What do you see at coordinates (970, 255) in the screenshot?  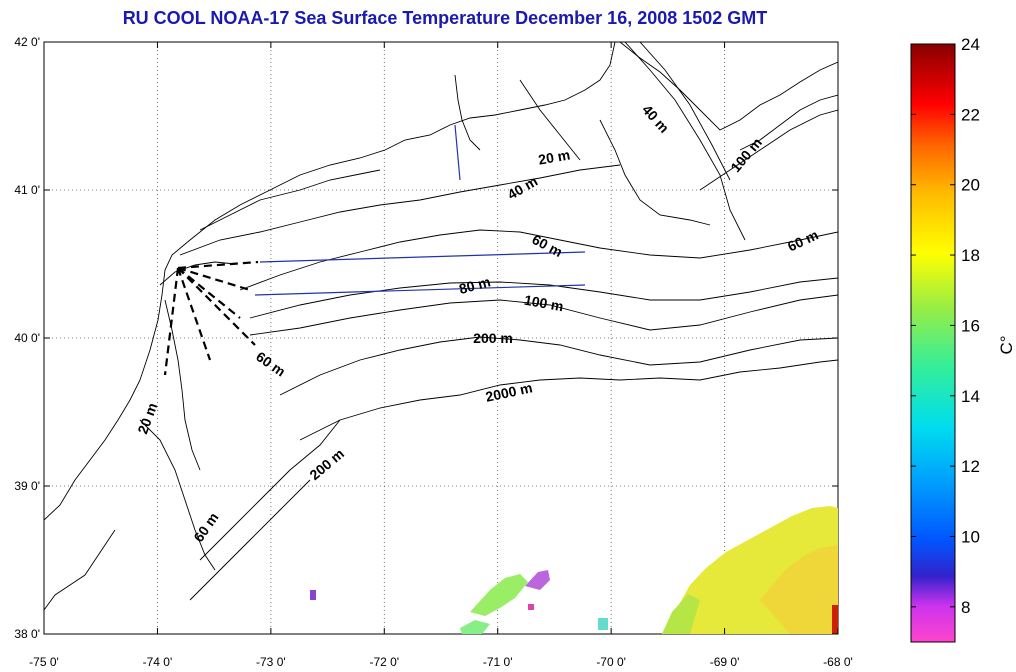 I see `colorbar-tick-label: 18` at bounding box center [970, 255].